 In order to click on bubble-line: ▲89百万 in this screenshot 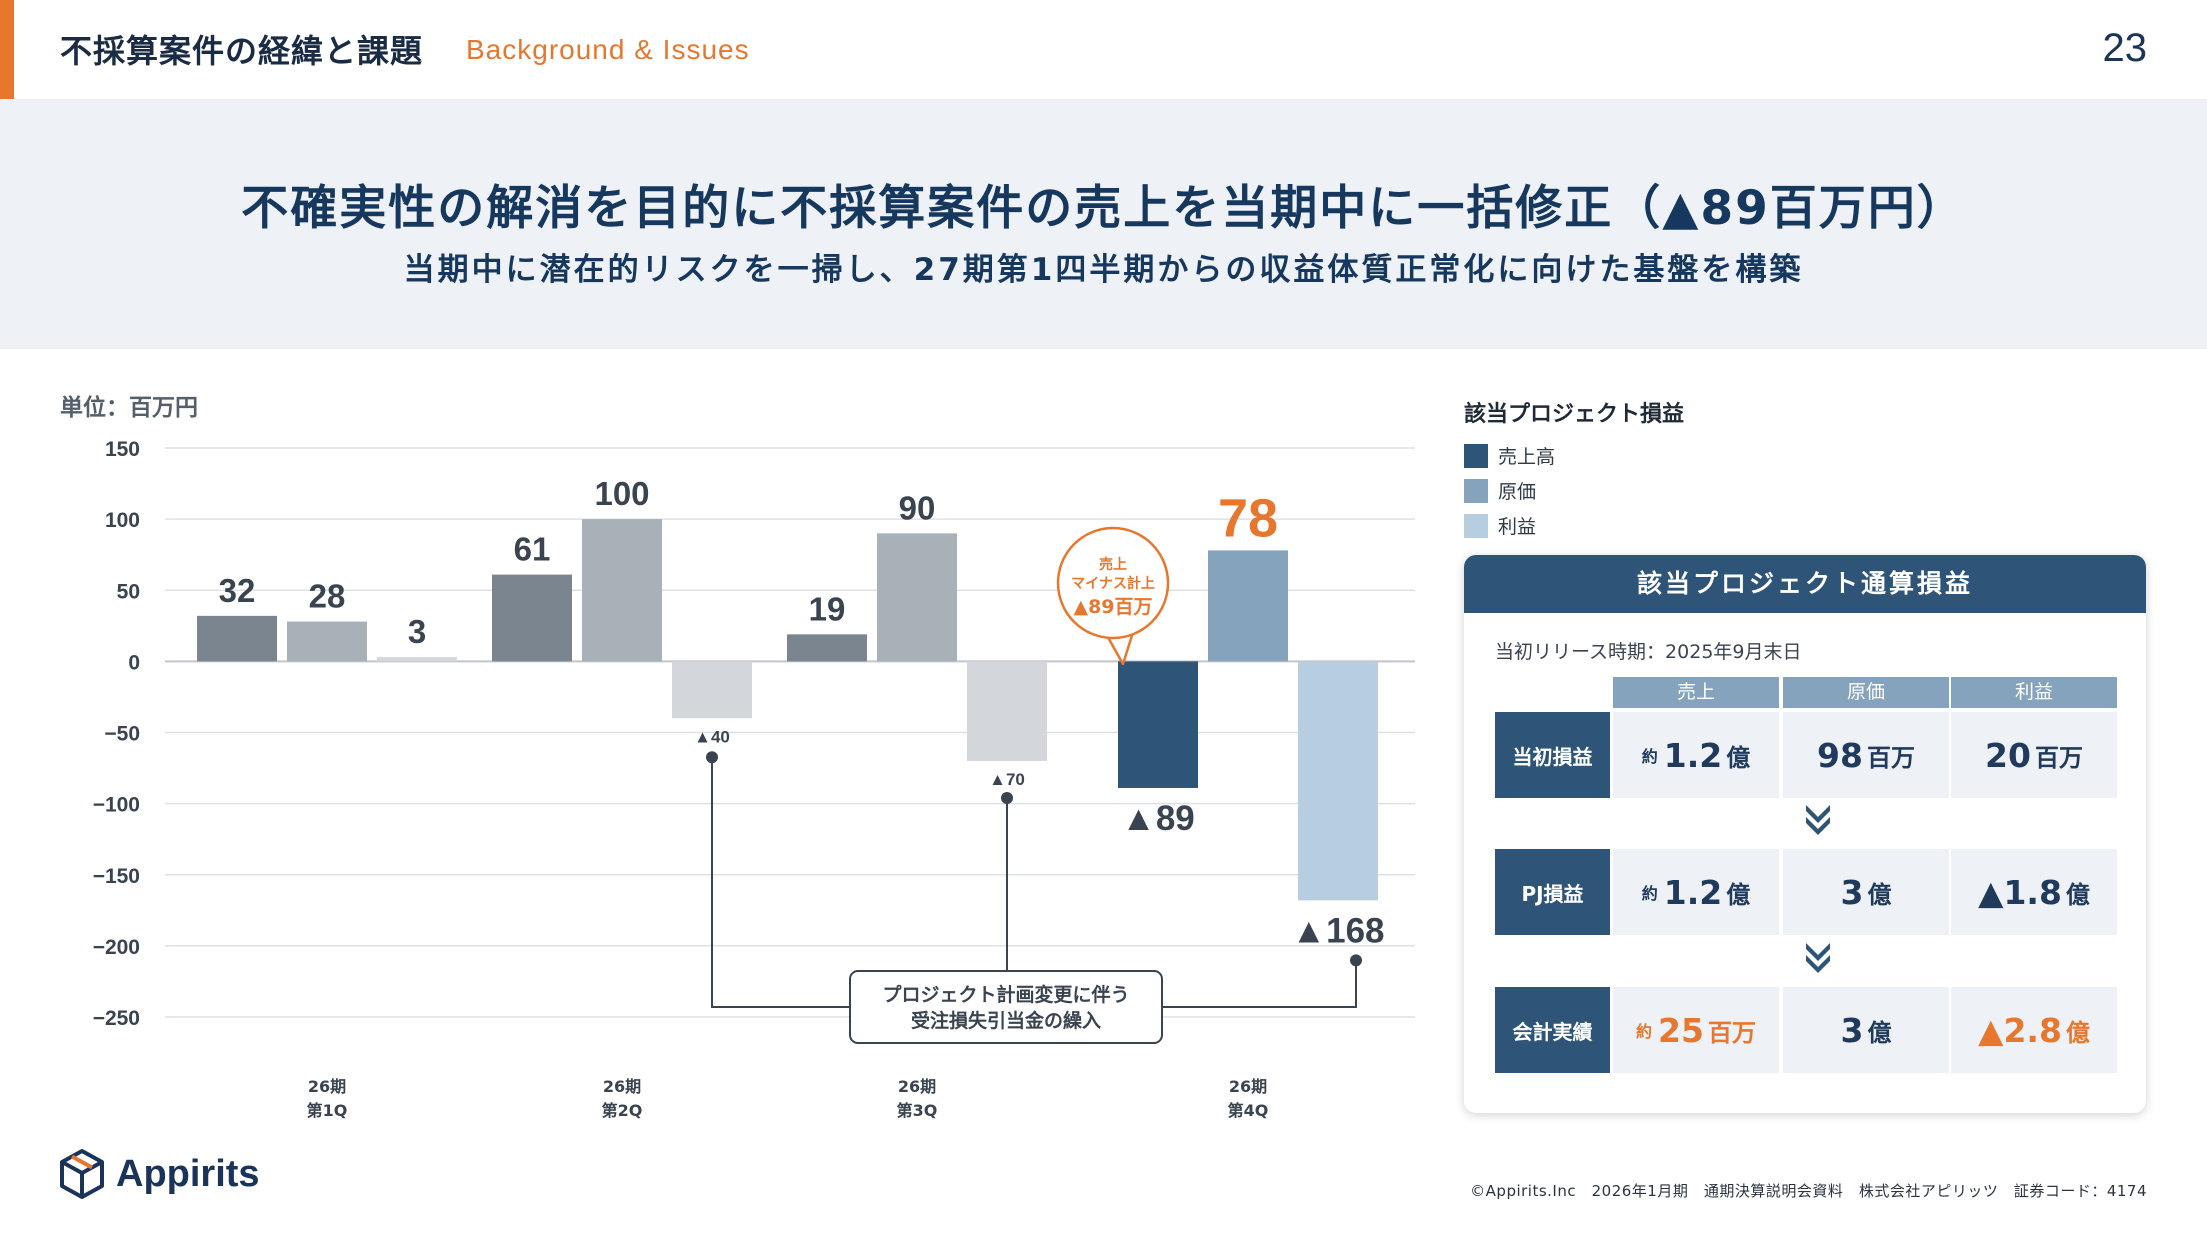, I will do `click(1112, 607)`.